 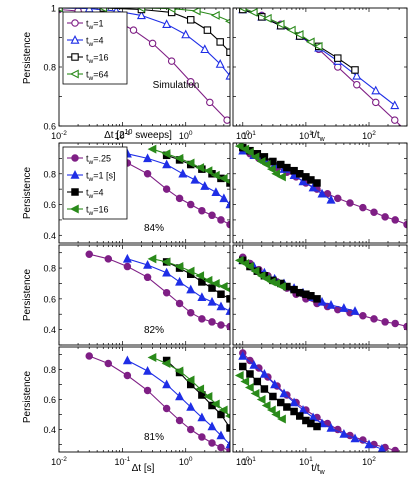 I want to click on panel-annotation: 84%, so click(x=154, y=228).